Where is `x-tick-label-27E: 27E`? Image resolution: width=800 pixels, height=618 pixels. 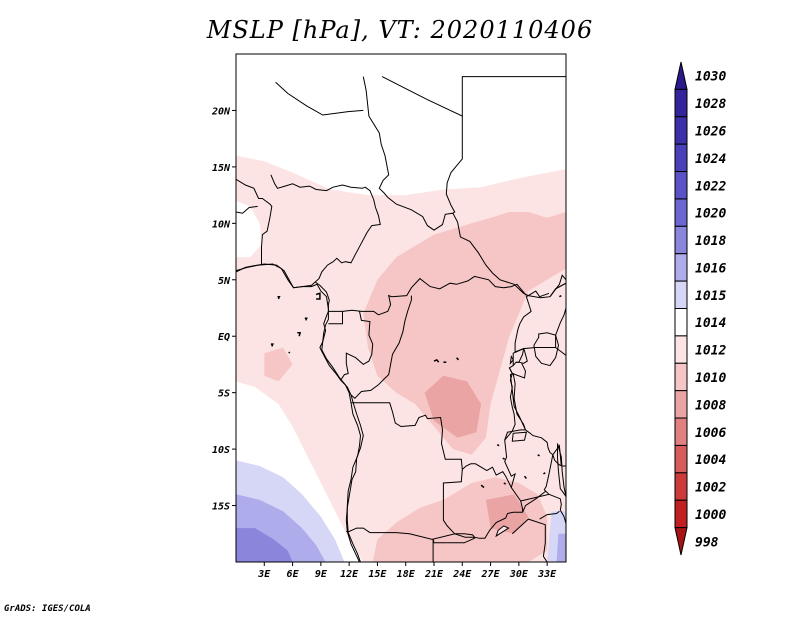 x-tick-label-27E: 27E is located at coordinates (491, 574).